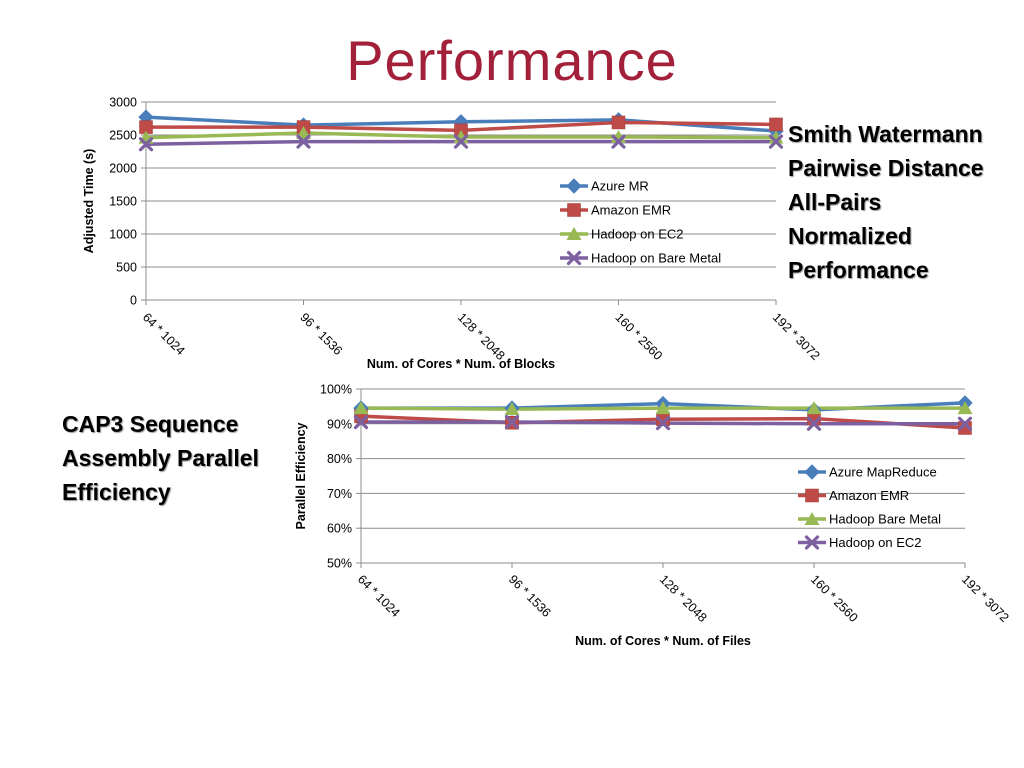 This screenshot has height=768, width=1024. Describe the element at coordinates (123, 235) in the screenshot. I see `y-tick-label: 1000` at that location.